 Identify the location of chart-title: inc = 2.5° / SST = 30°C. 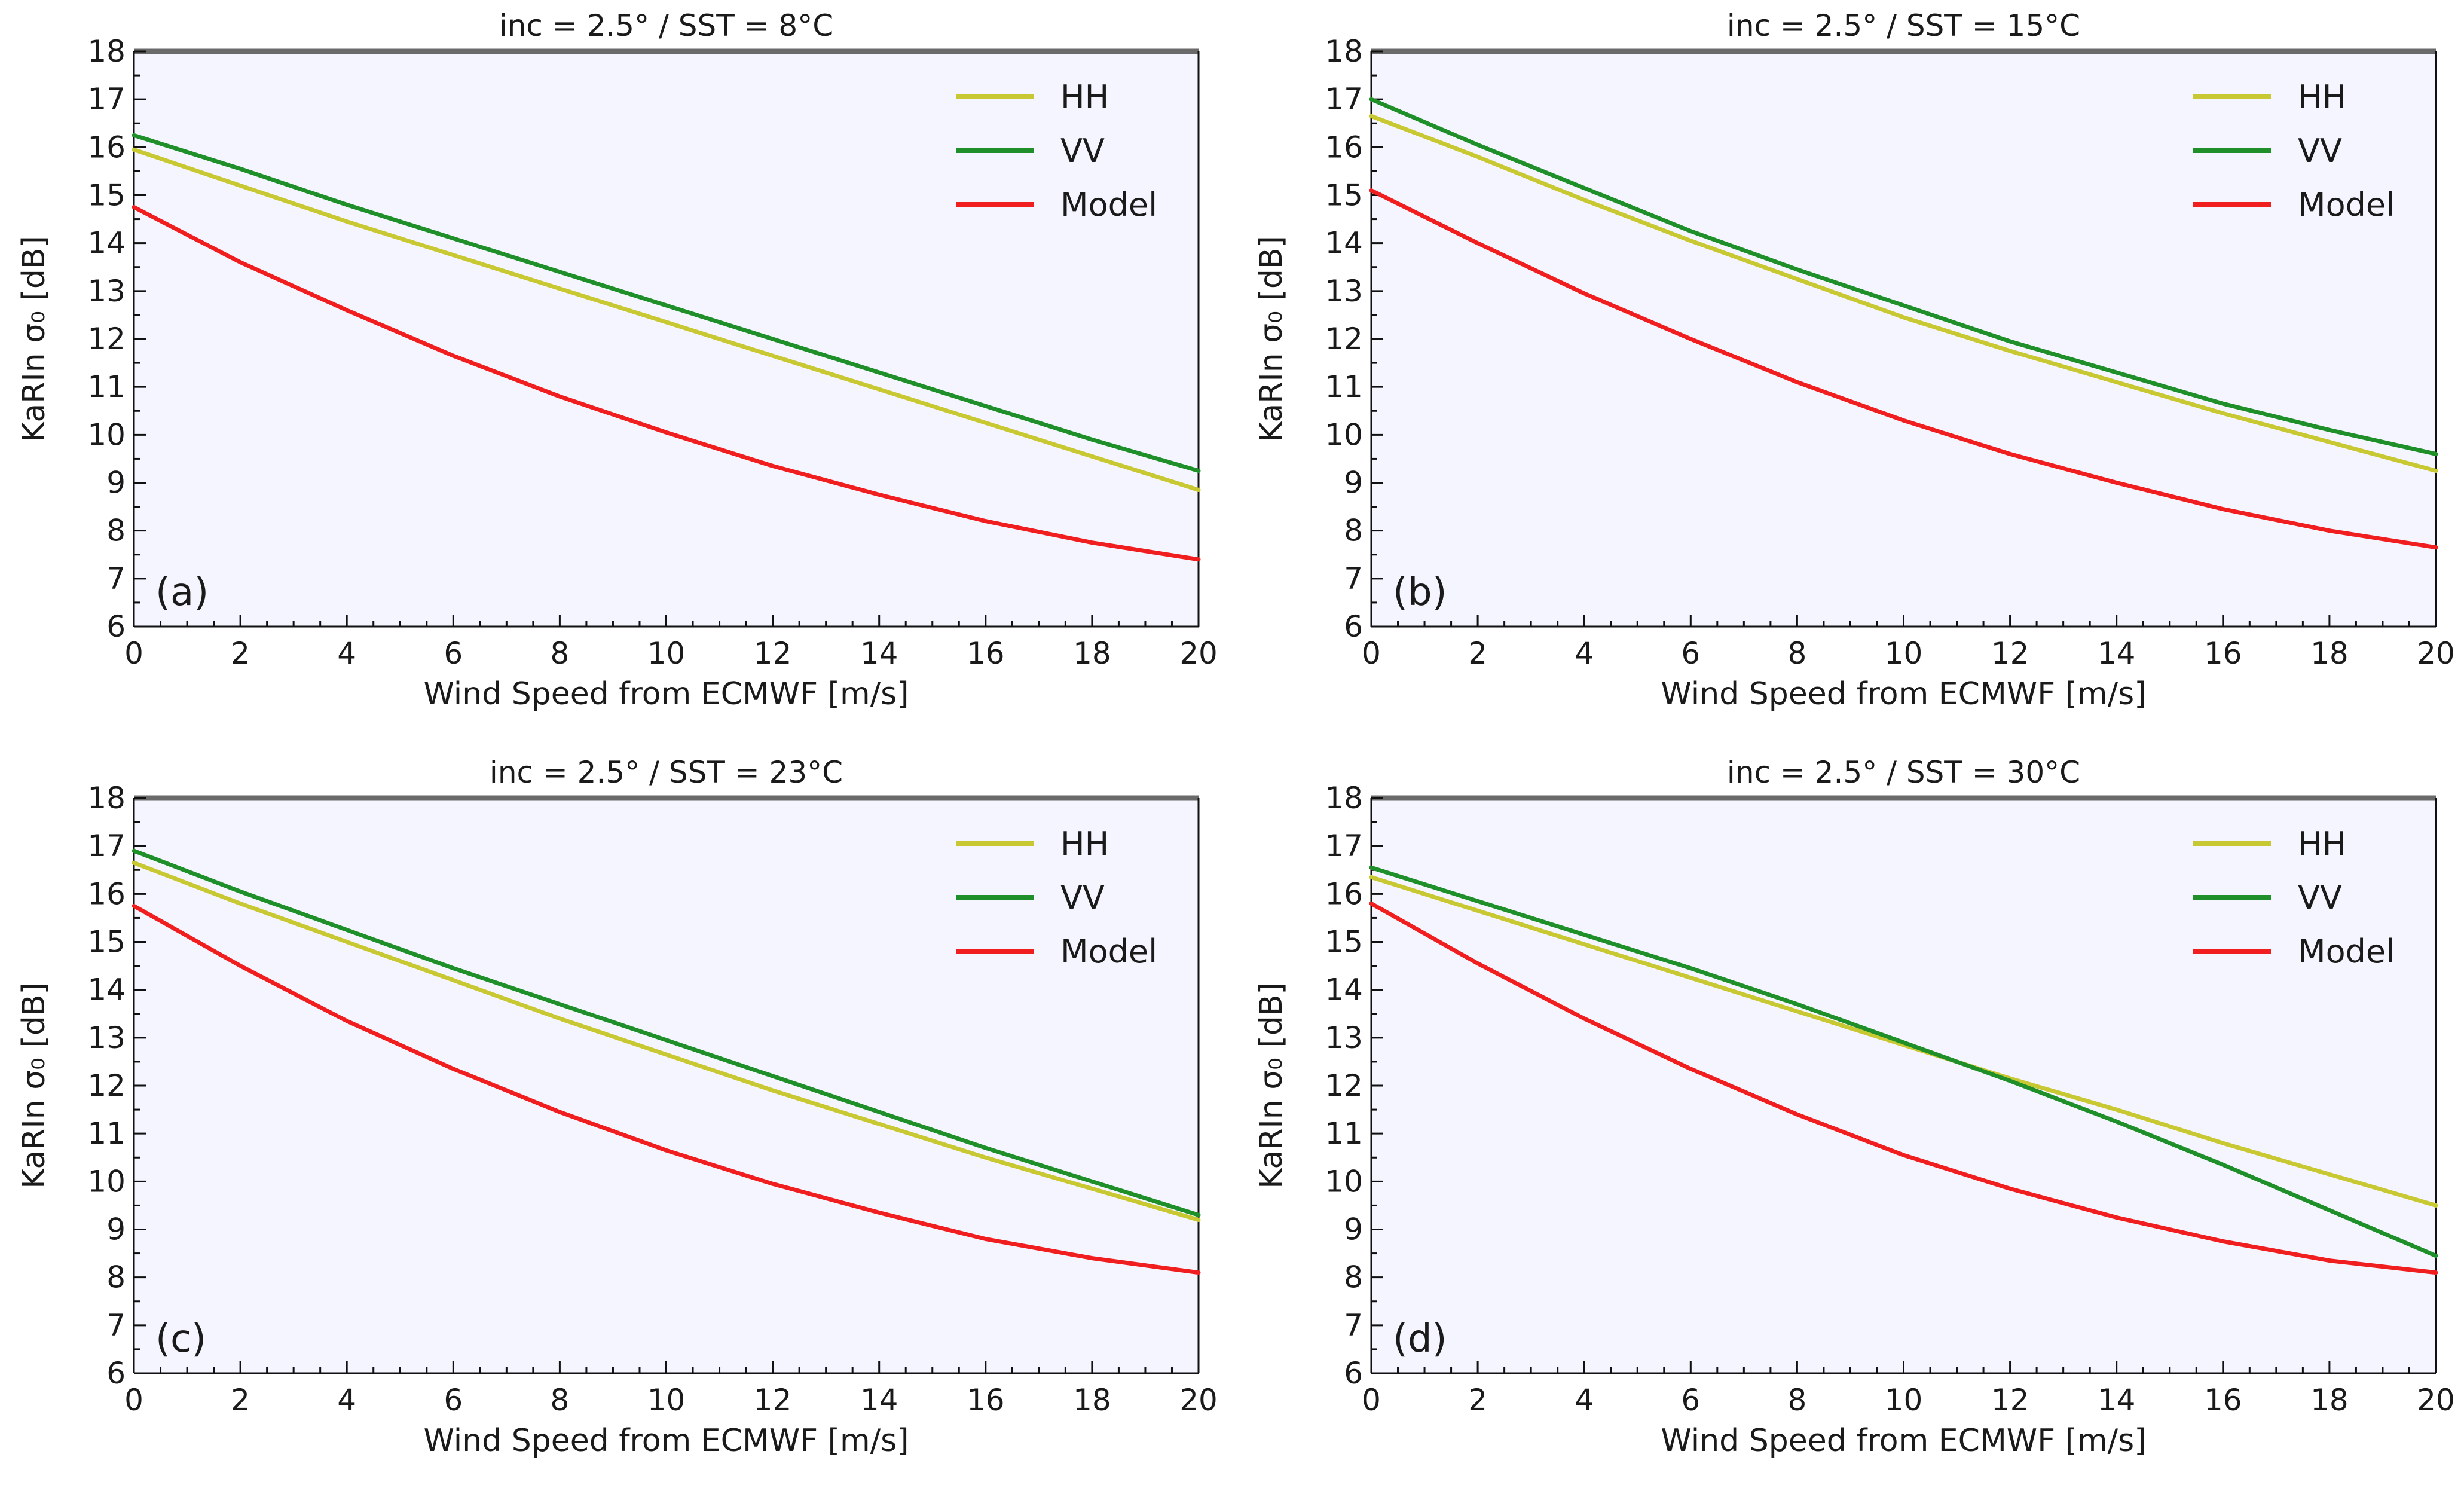
(1903, 772).